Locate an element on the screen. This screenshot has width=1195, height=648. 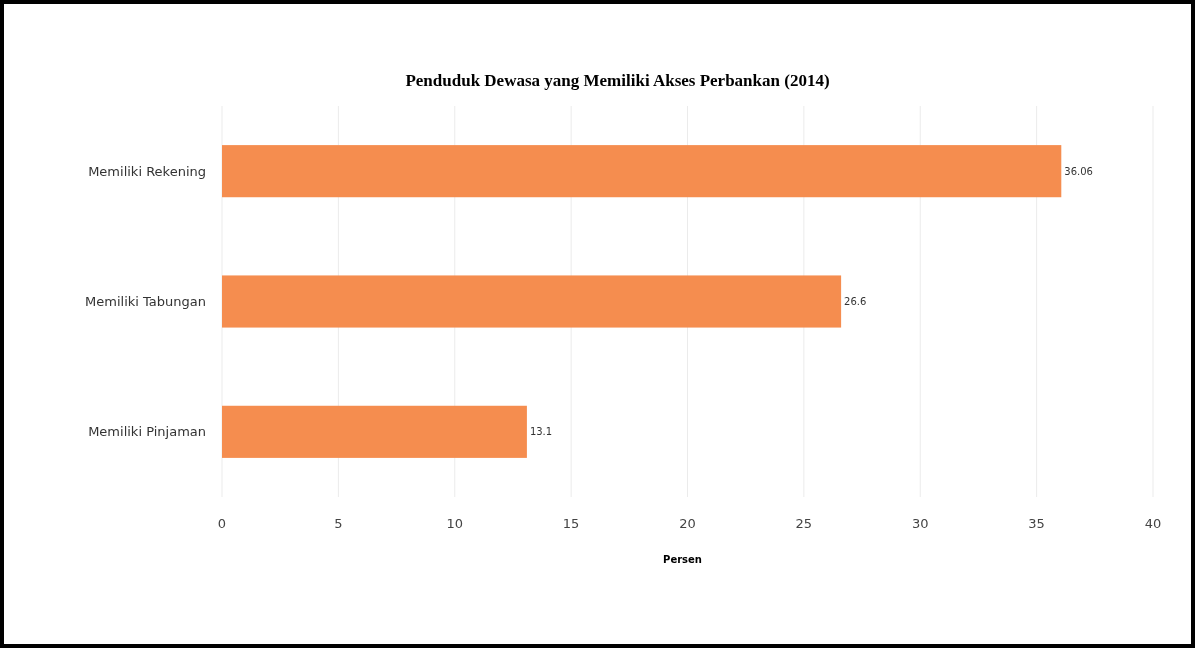
x-tick-label: 15 is located at coordinates (571, 523).